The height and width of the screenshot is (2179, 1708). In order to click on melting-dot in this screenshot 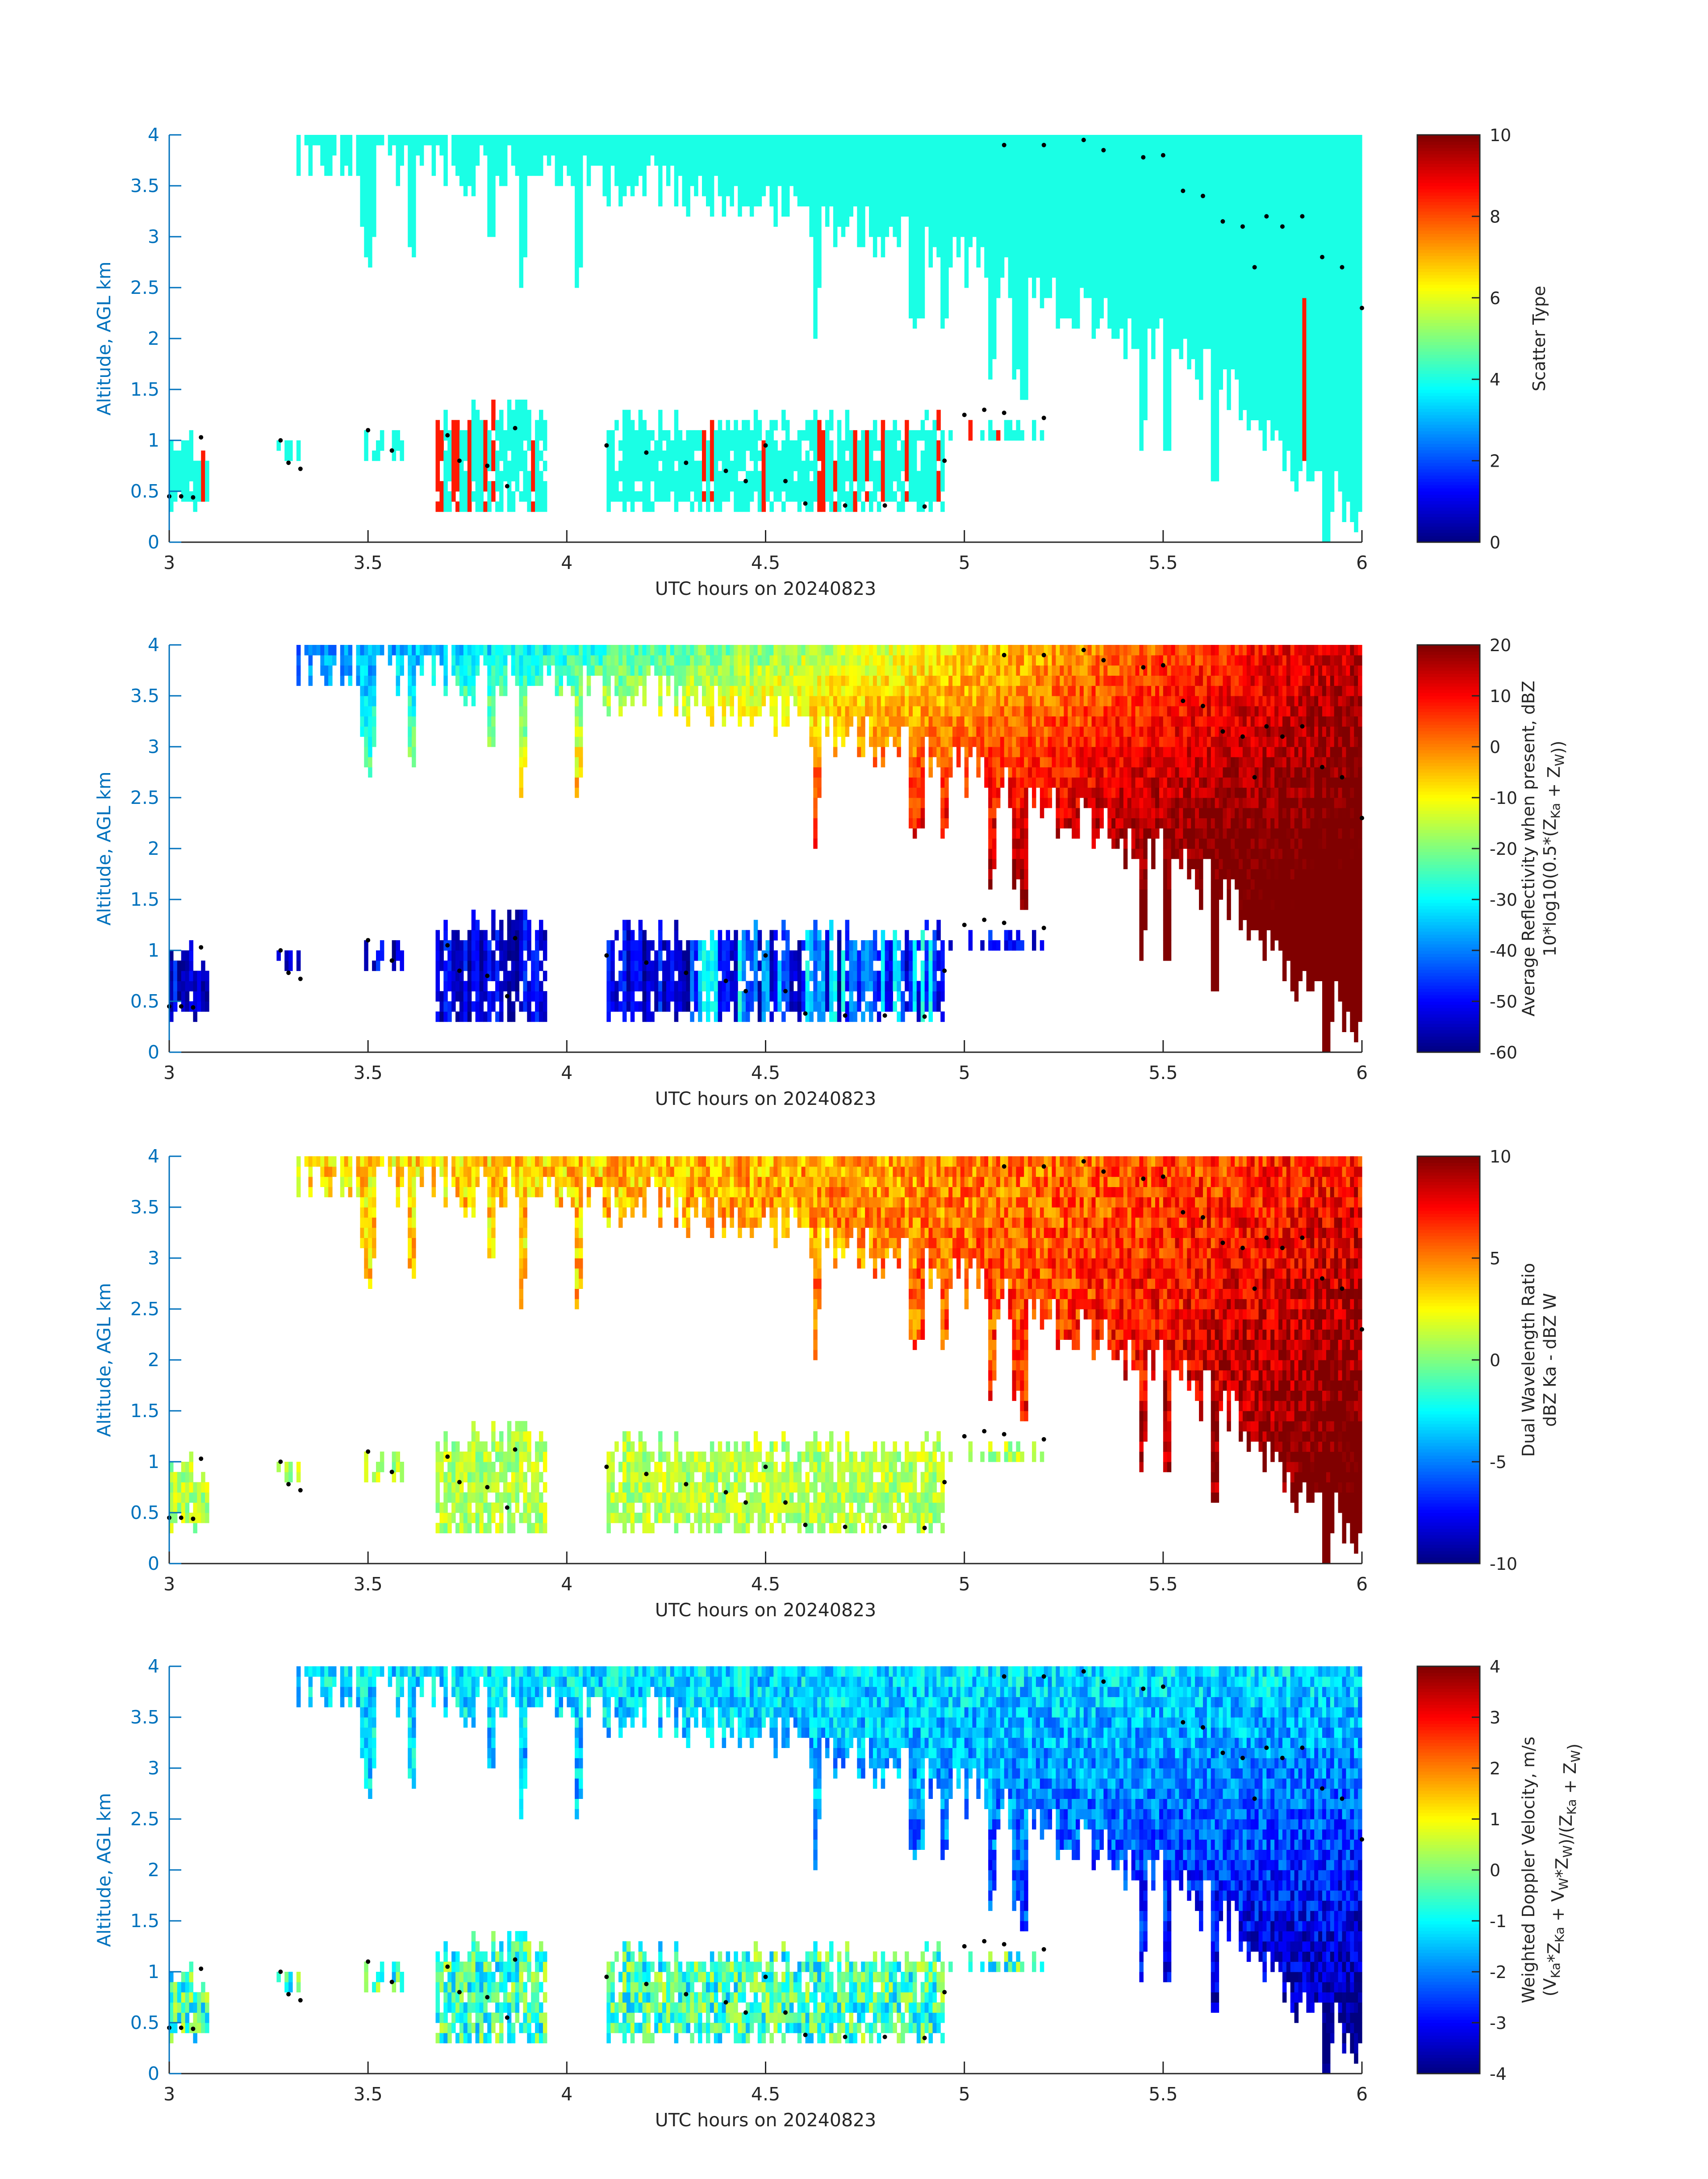, I will do `click(1362, 308)`.